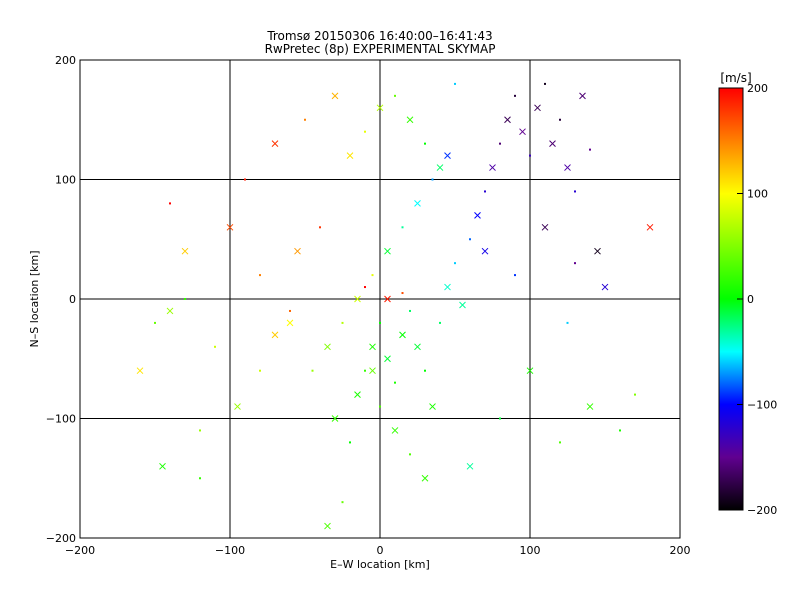 This screenshot has width=800, height=600. What do you see at coordinates (380, 49) in the screenshot?
I see `chart-subtitle: RwPretec (8p) EXPERIMENTAL SKYMAP` at bounding box center [380, 49].